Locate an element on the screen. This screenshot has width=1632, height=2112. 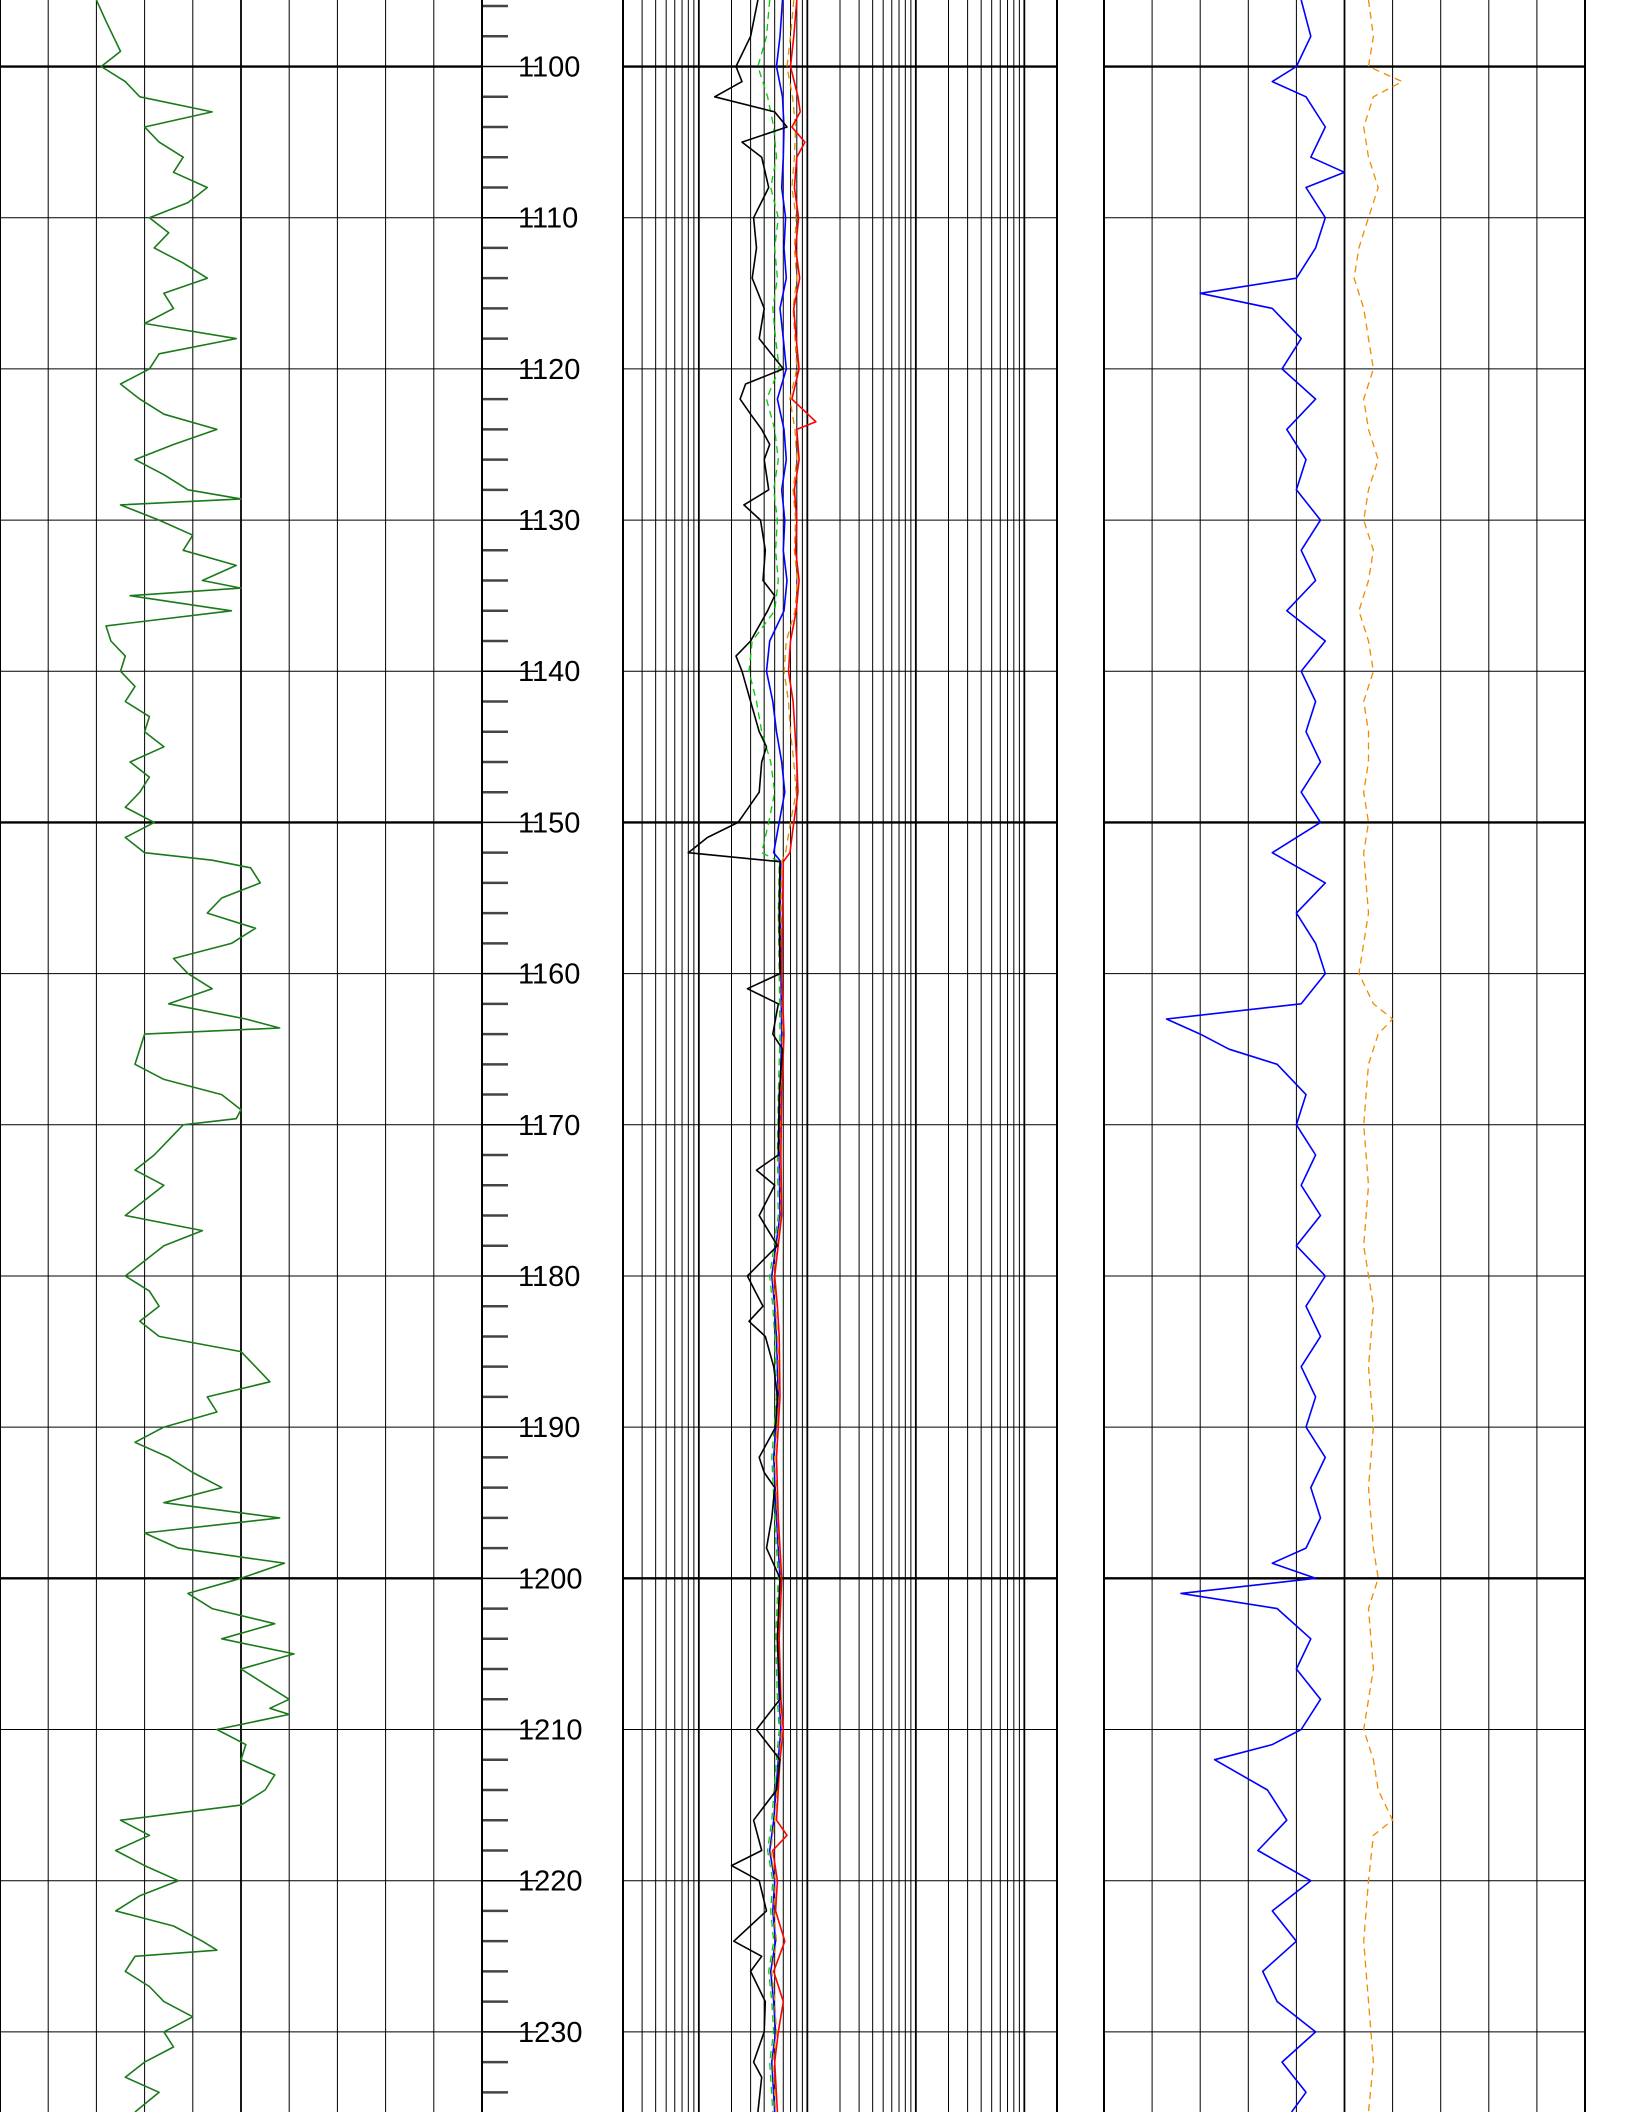
depth-label: 1100 is located at coordinates (549, 68).